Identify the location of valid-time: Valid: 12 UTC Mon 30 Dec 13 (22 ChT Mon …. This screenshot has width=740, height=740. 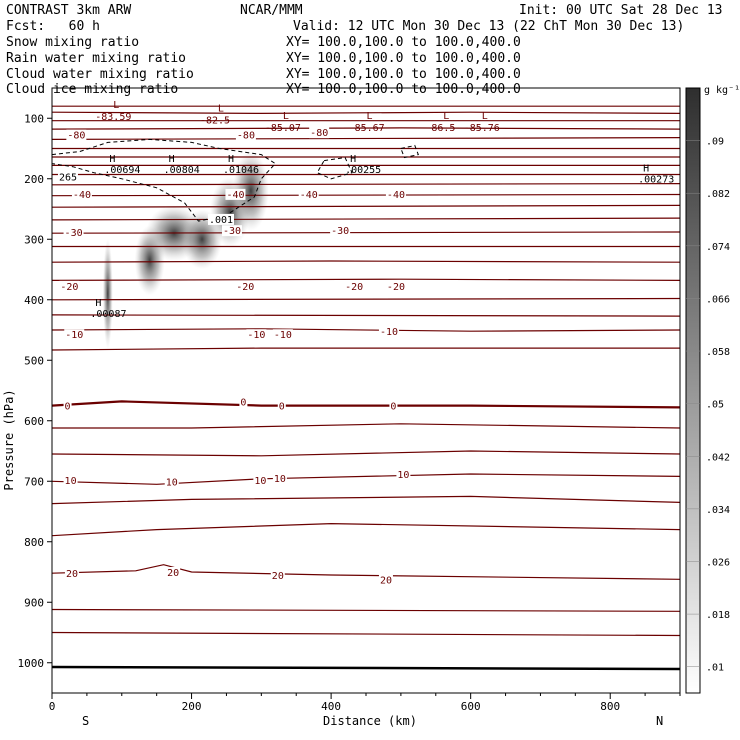
(488, 26).